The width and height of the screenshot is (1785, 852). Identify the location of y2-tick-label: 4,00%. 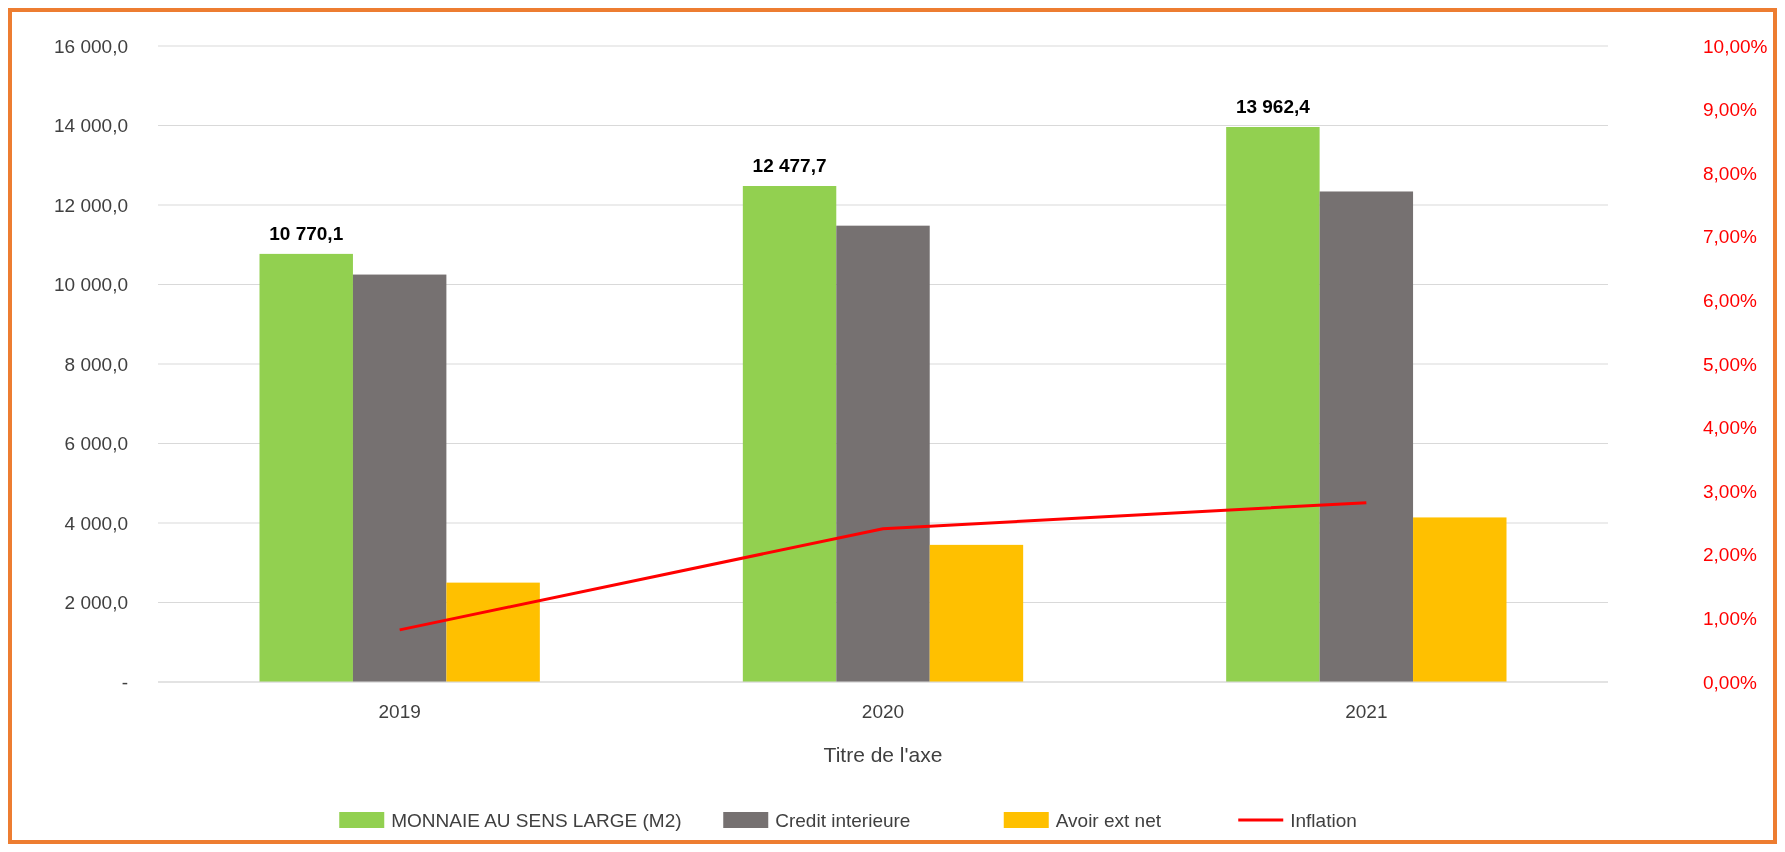
(1730, 428).